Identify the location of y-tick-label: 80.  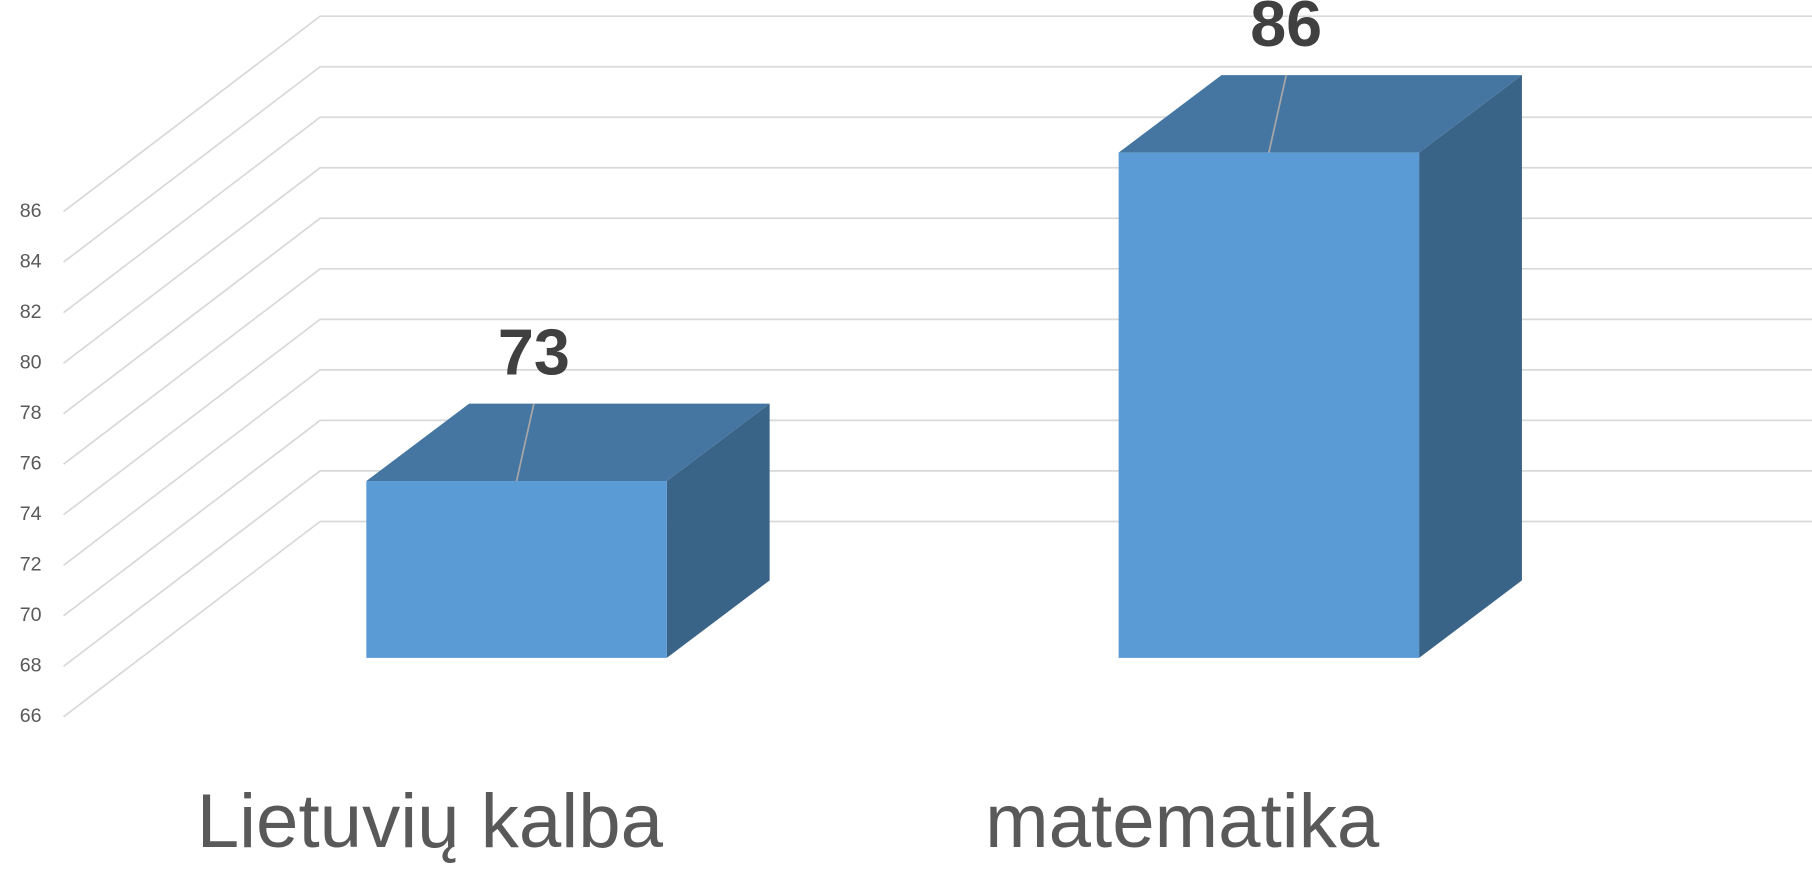
(31, 362).